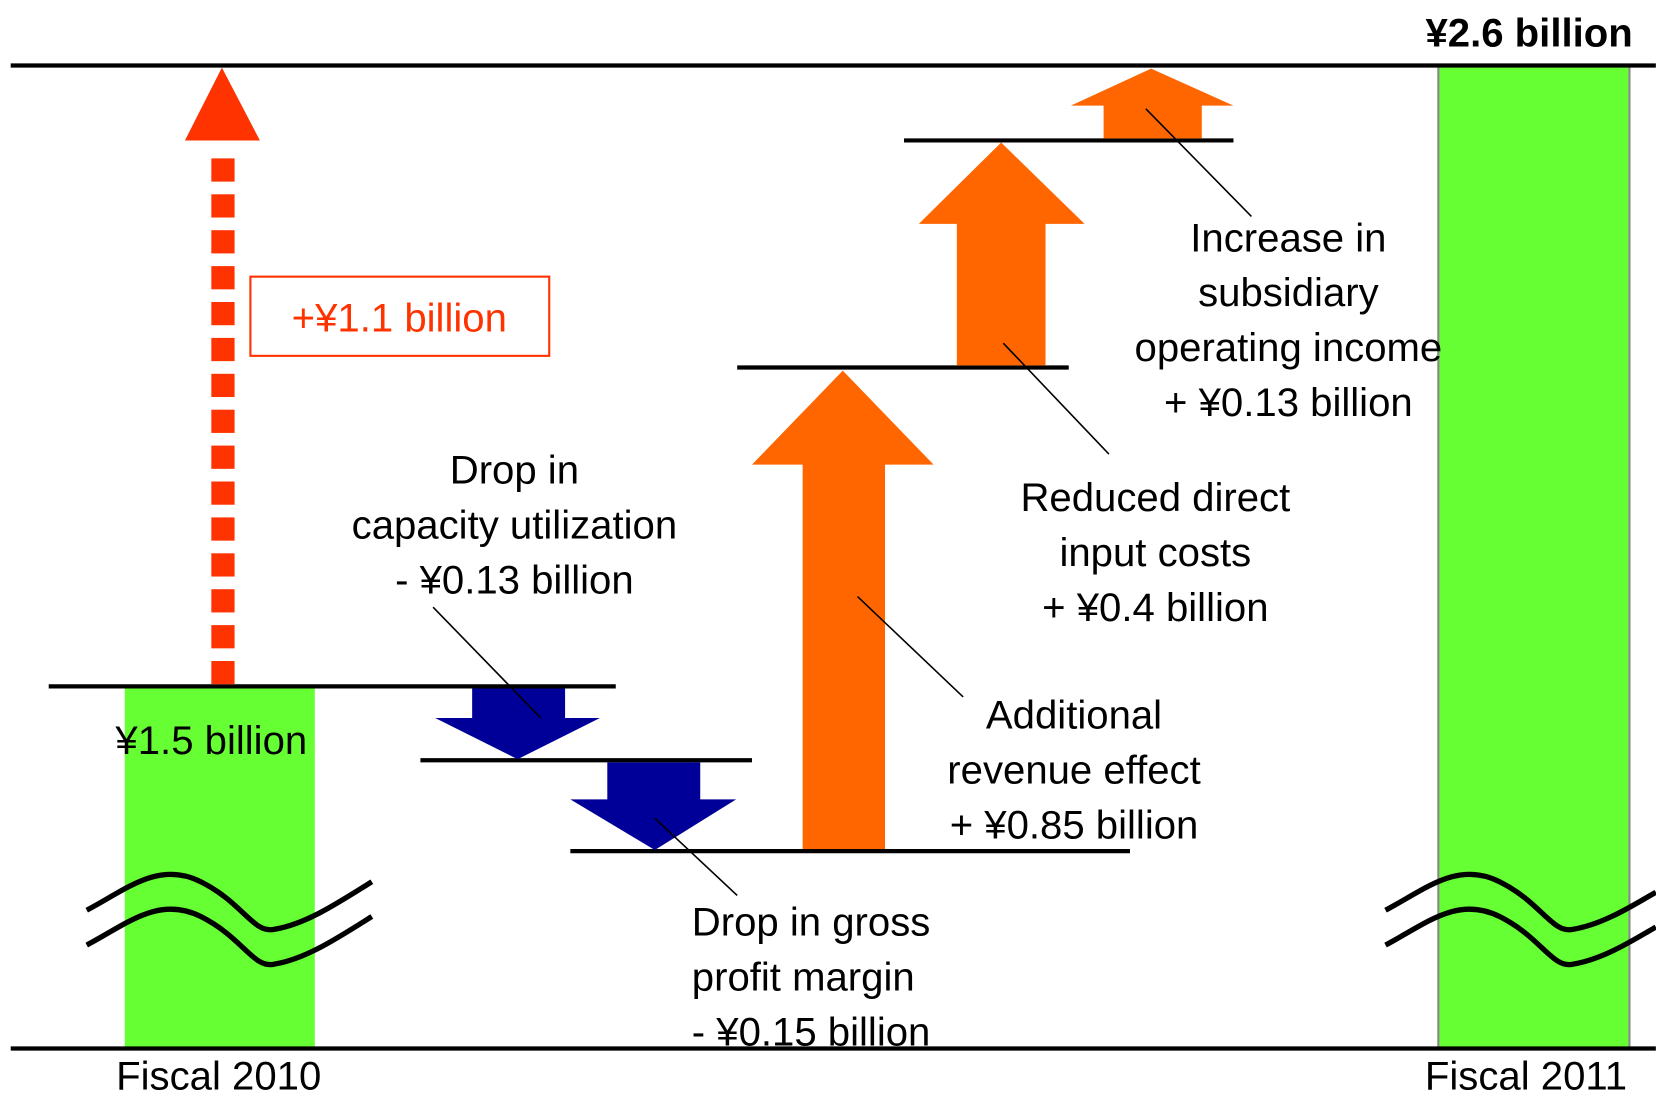 This screenshot has height=1095, width=1656. What do you see at coordinates (811, 1031) in the screenshot?
I see `step-label: - ¥0.15 billion` at bounding box center [811, 1031].